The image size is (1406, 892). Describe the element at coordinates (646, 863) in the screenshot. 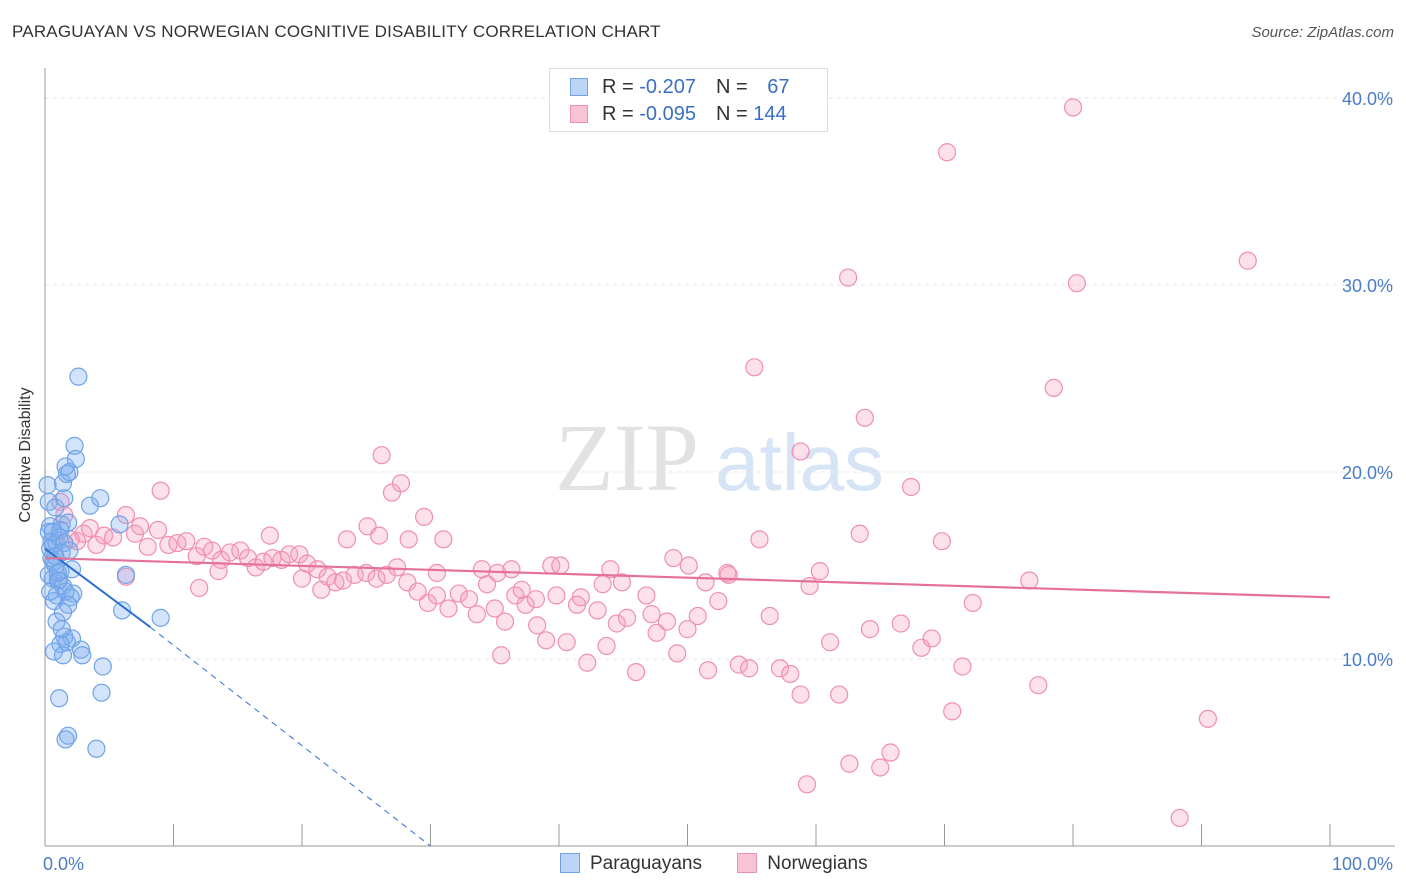

I see `legend-label-paraguayans: Paraguayans` at that location.